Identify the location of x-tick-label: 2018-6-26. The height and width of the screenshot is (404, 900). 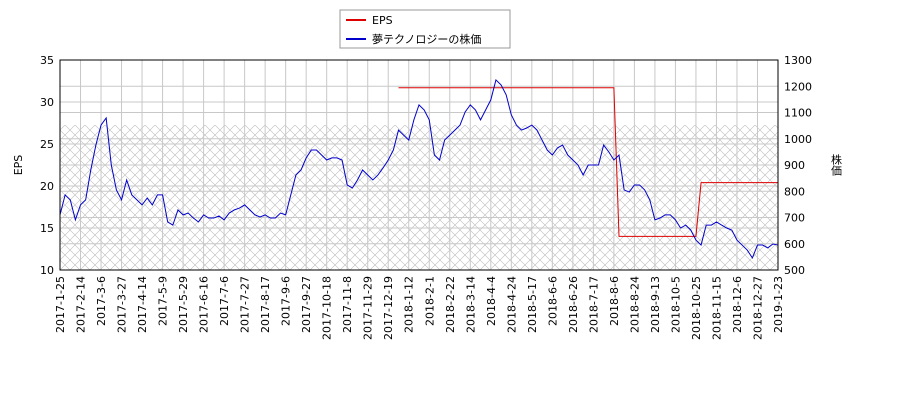
(573, 304).